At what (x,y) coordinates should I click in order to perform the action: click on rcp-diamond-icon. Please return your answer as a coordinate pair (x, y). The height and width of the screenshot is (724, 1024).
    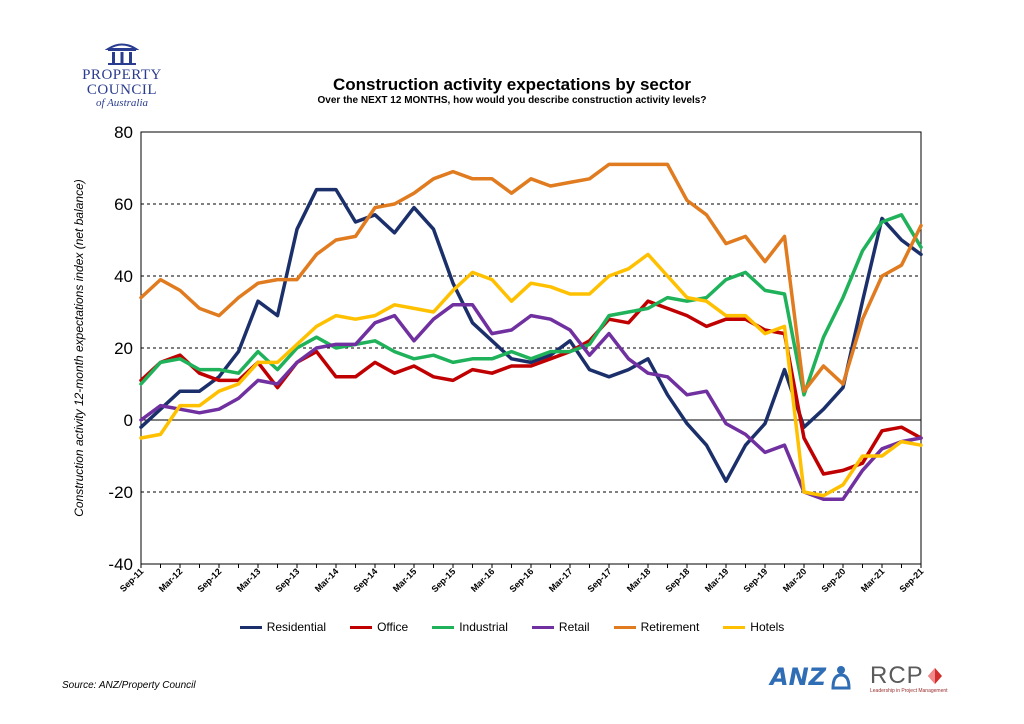
    Looking at the image, I should click on (934, 676).